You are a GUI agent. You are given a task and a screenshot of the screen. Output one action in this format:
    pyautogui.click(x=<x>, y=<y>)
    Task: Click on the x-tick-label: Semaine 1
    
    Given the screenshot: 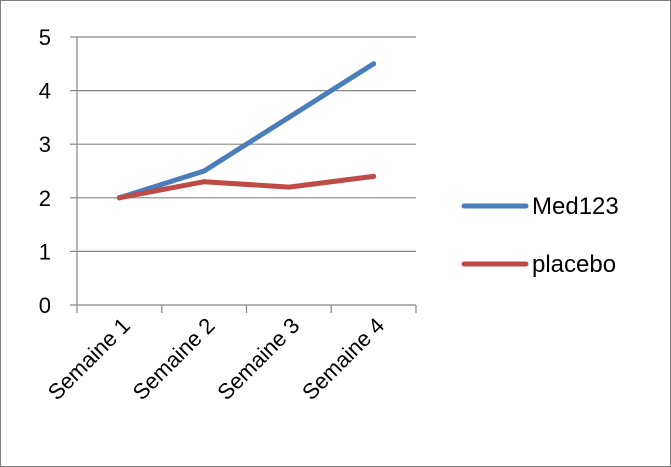 What is the action you would take?
    pyautogui.click(x=89, y=359)
    